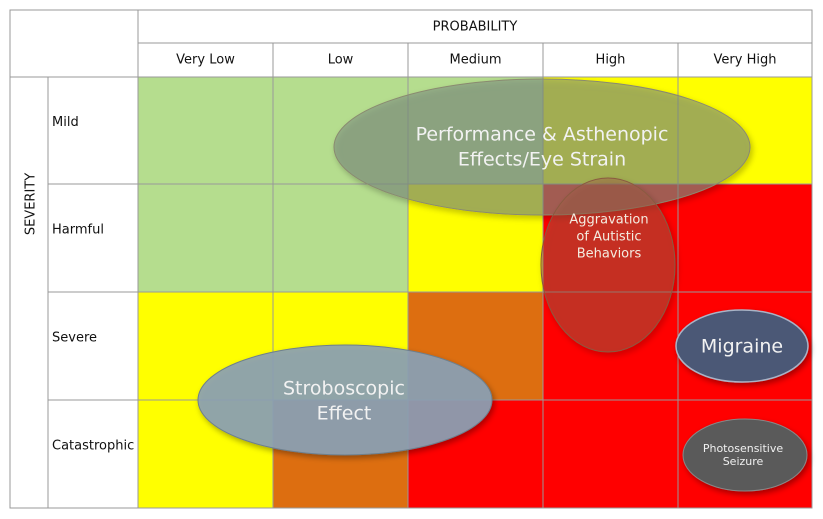  Describe the element at coordinates (205, 60) in the screenshot. I see `column-label: Very Low` at that location.